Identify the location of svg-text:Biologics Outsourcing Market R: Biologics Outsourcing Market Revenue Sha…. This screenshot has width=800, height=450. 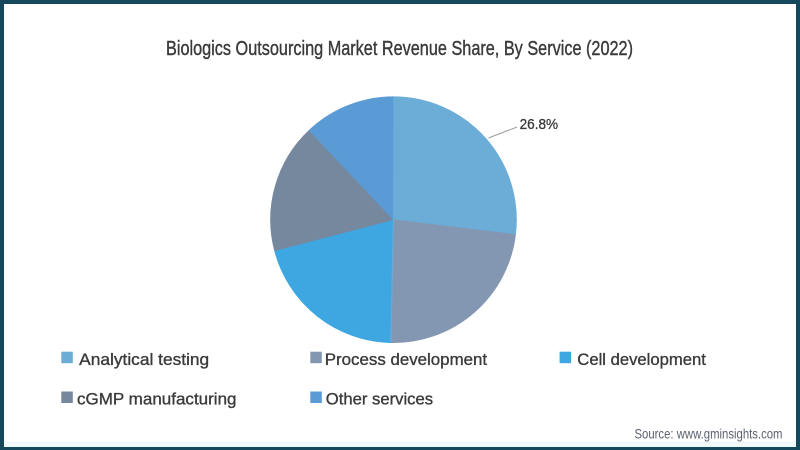
(399, 49).